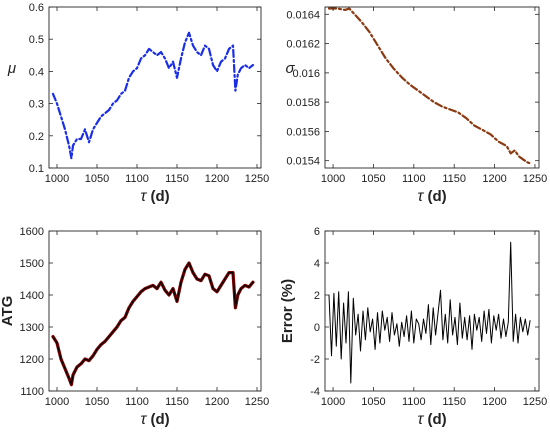 The image size is (550, 433). What do you see at coordinates (315, 392) in the screenshot?
I see `y-tick-label: -4` at bounding box center [315, 392].